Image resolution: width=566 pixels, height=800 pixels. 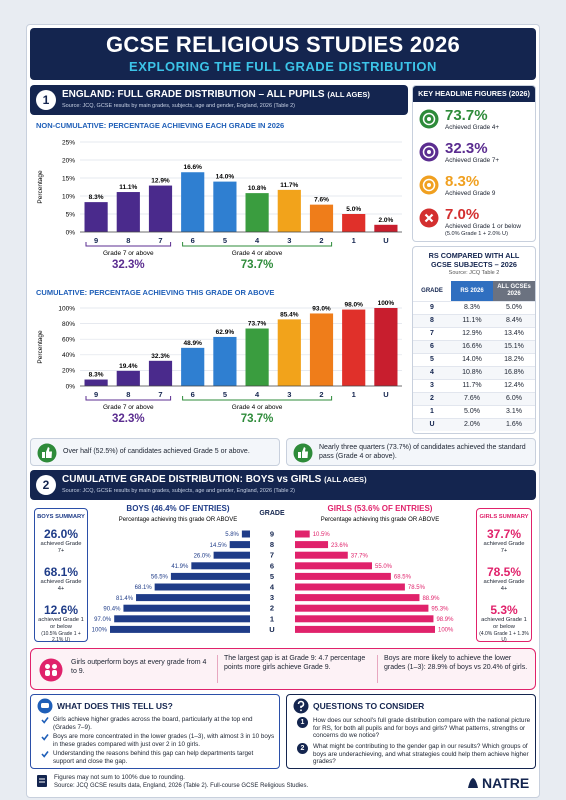 I want to click on value-label: 5.8%, so click(x=232, y=535).